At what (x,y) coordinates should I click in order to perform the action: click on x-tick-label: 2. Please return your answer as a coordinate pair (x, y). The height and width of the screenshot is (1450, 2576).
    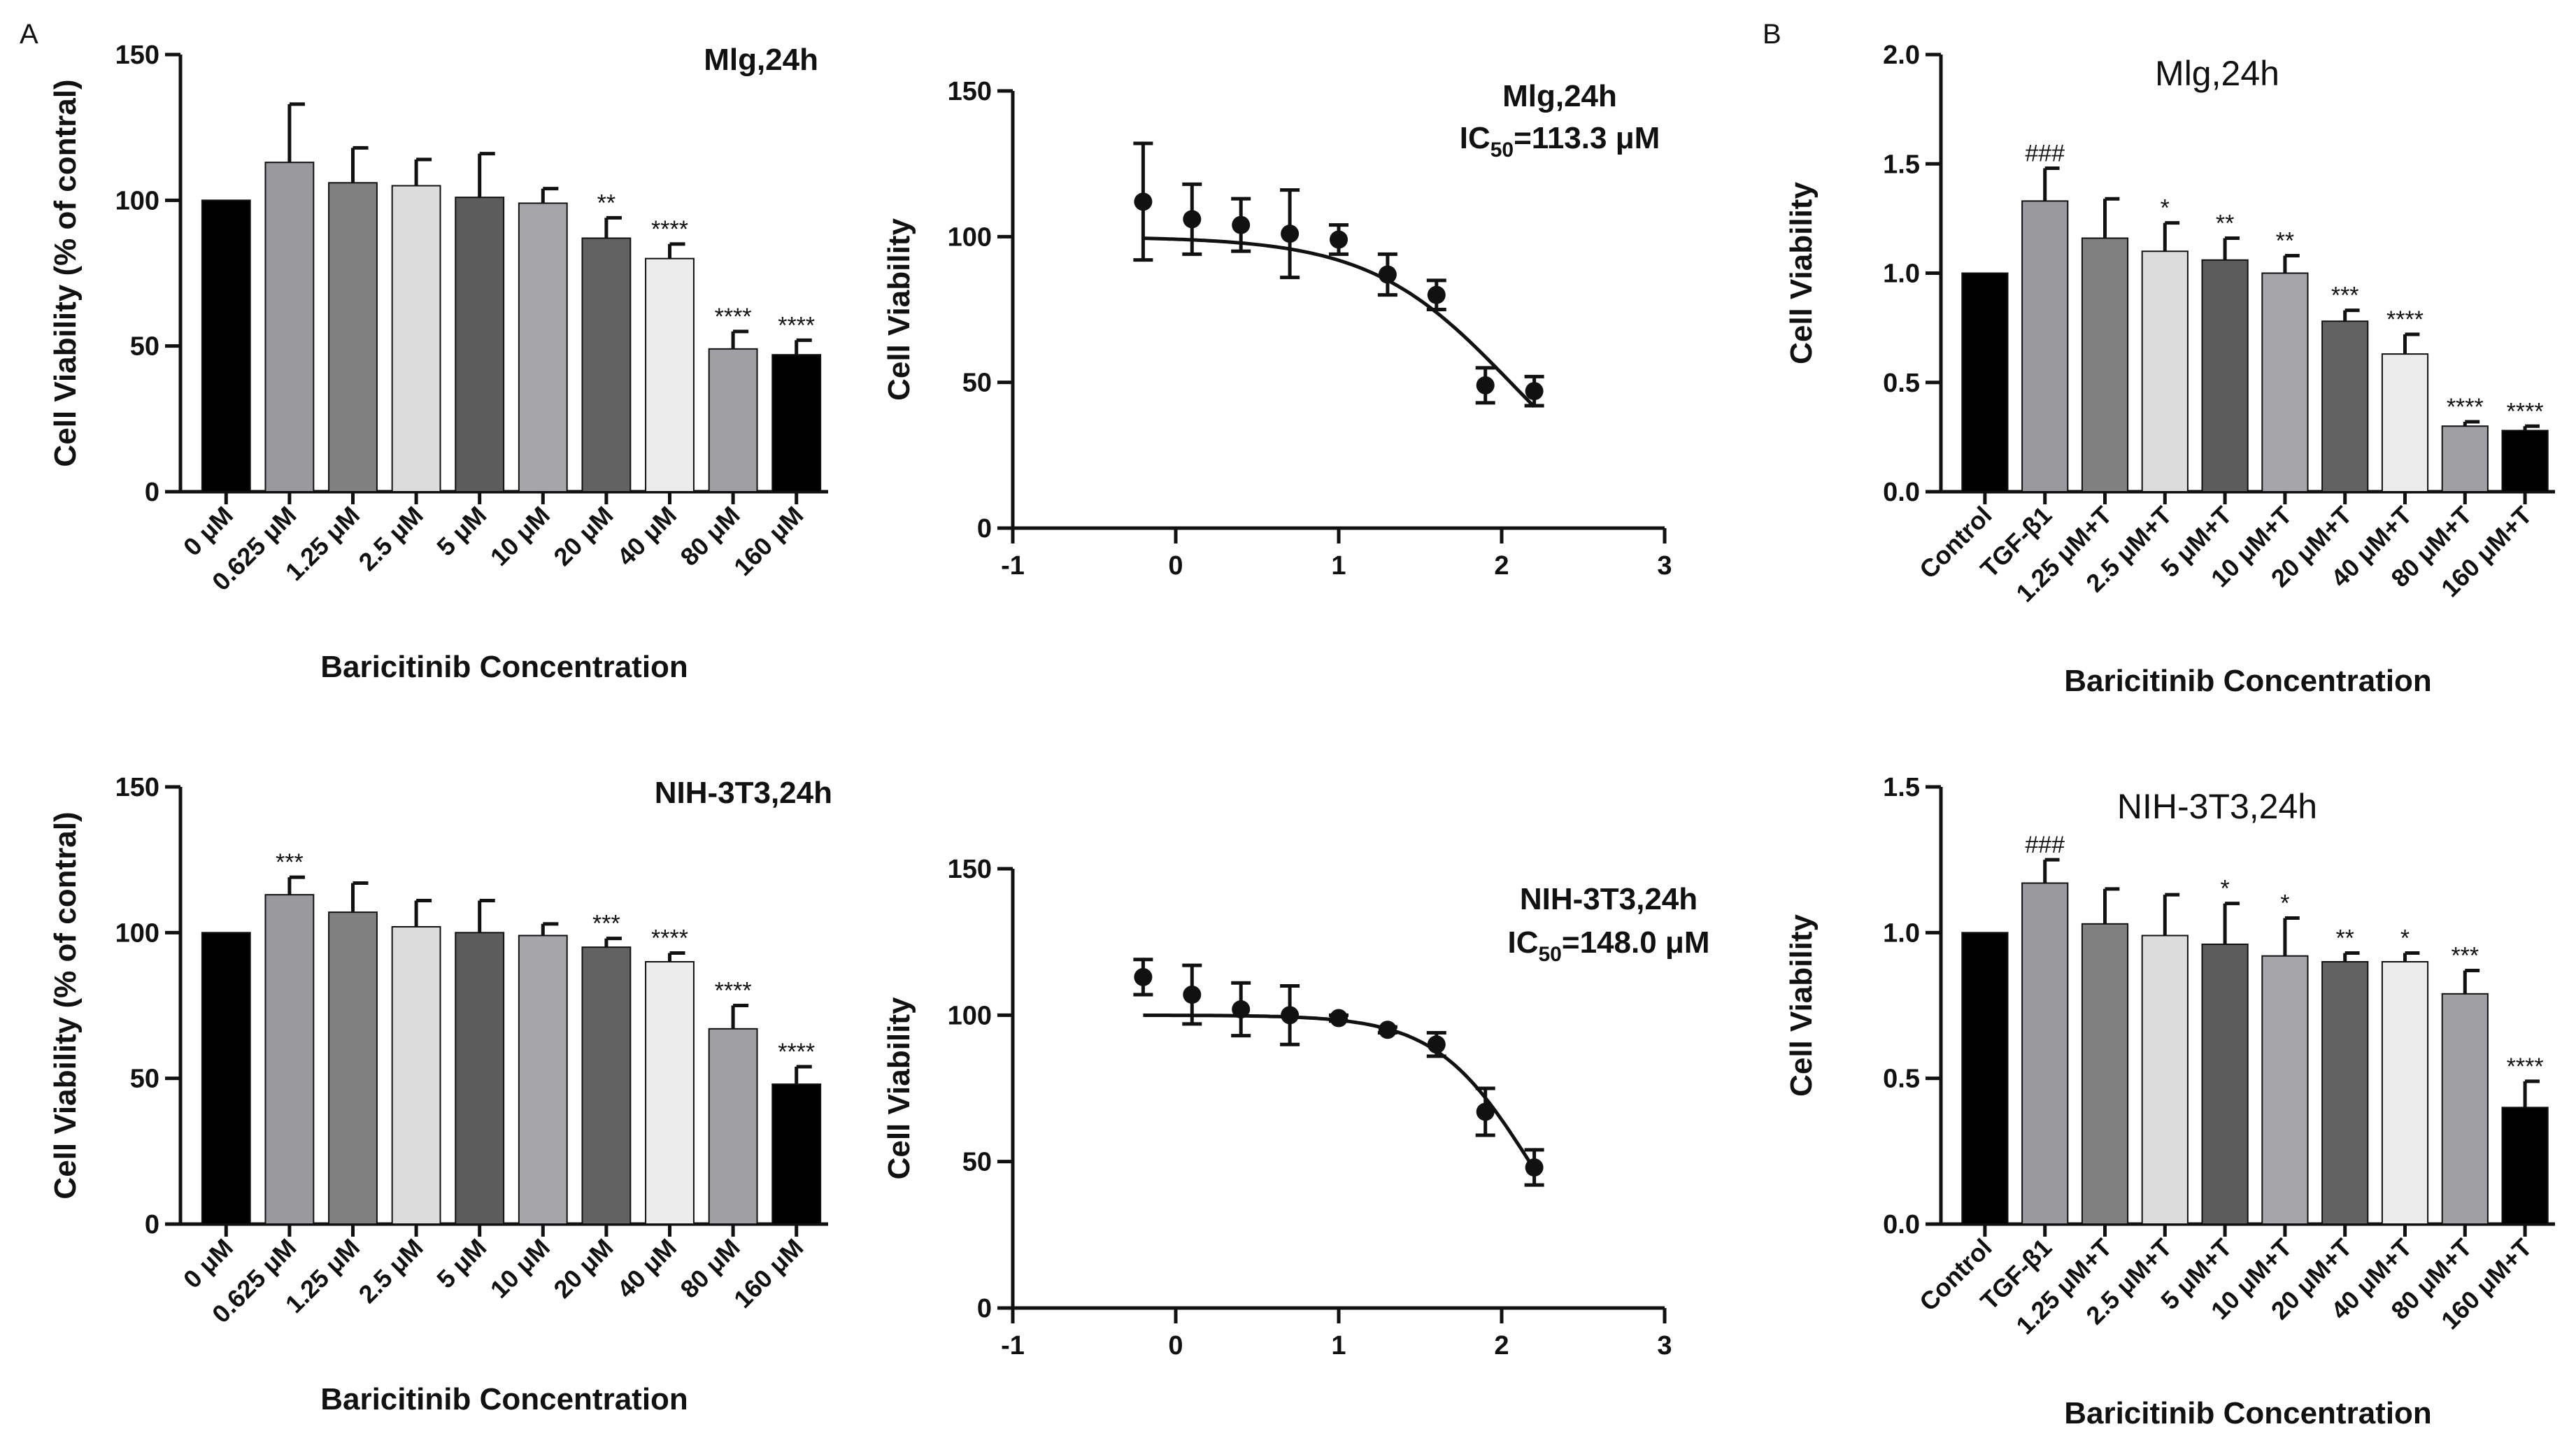
    Looking at the image, I should click on (1501, 1346).